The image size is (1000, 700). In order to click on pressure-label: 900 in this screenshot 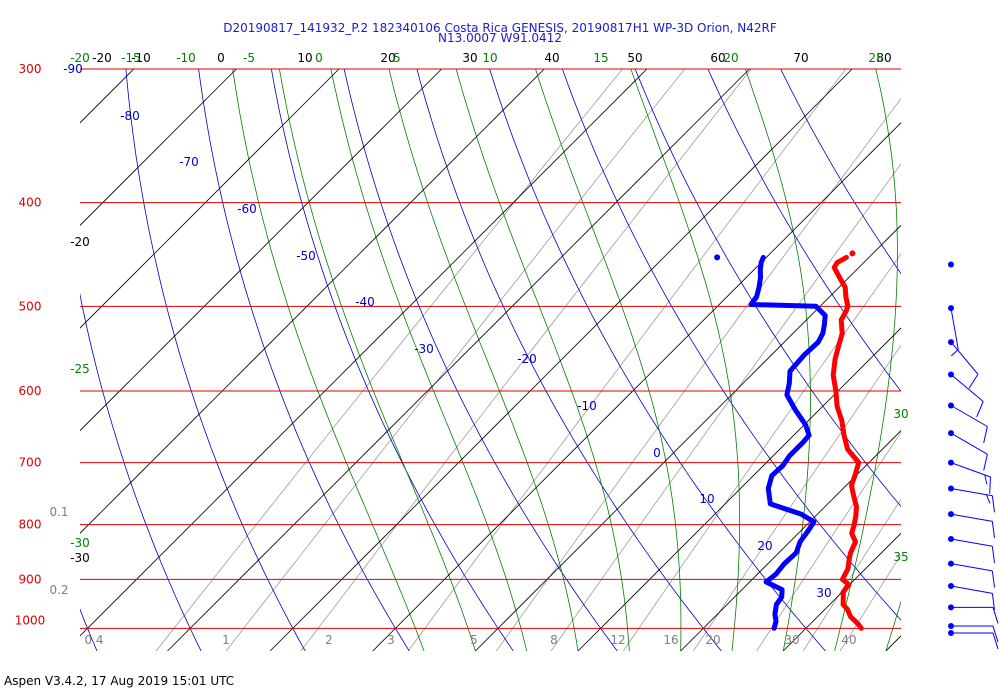, I will do `click(30, 579)`.